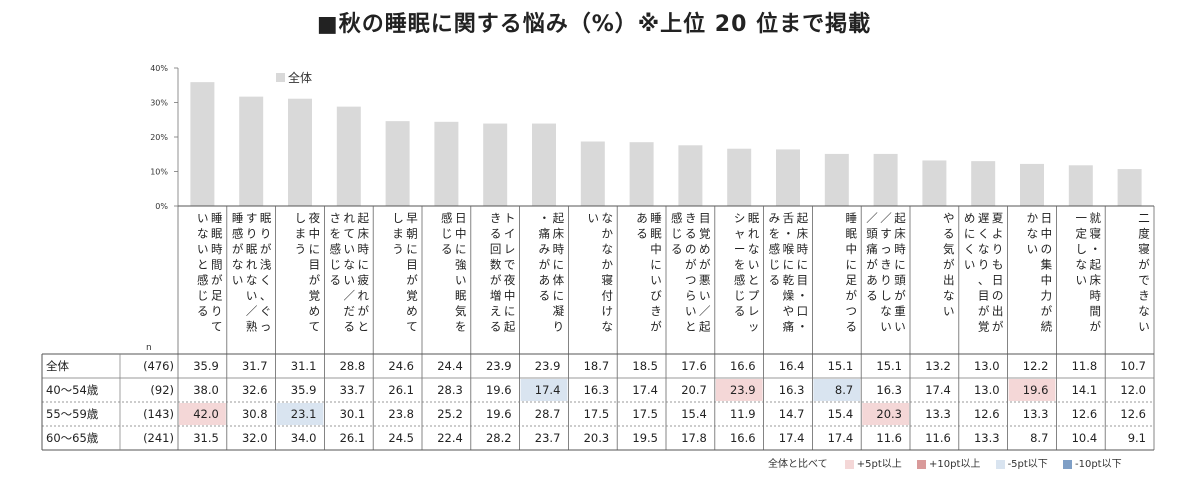  Describe the element at coordinates (304, 438) in the screenshot. I see `data-cell: 34.0` at that location.